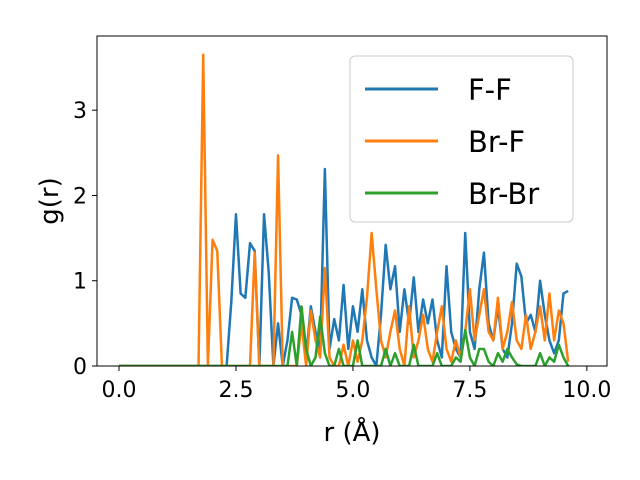  Describe the element at coordinates (118, 390) in the screenshot. I see `x-tick-label: 0.0` at that location.